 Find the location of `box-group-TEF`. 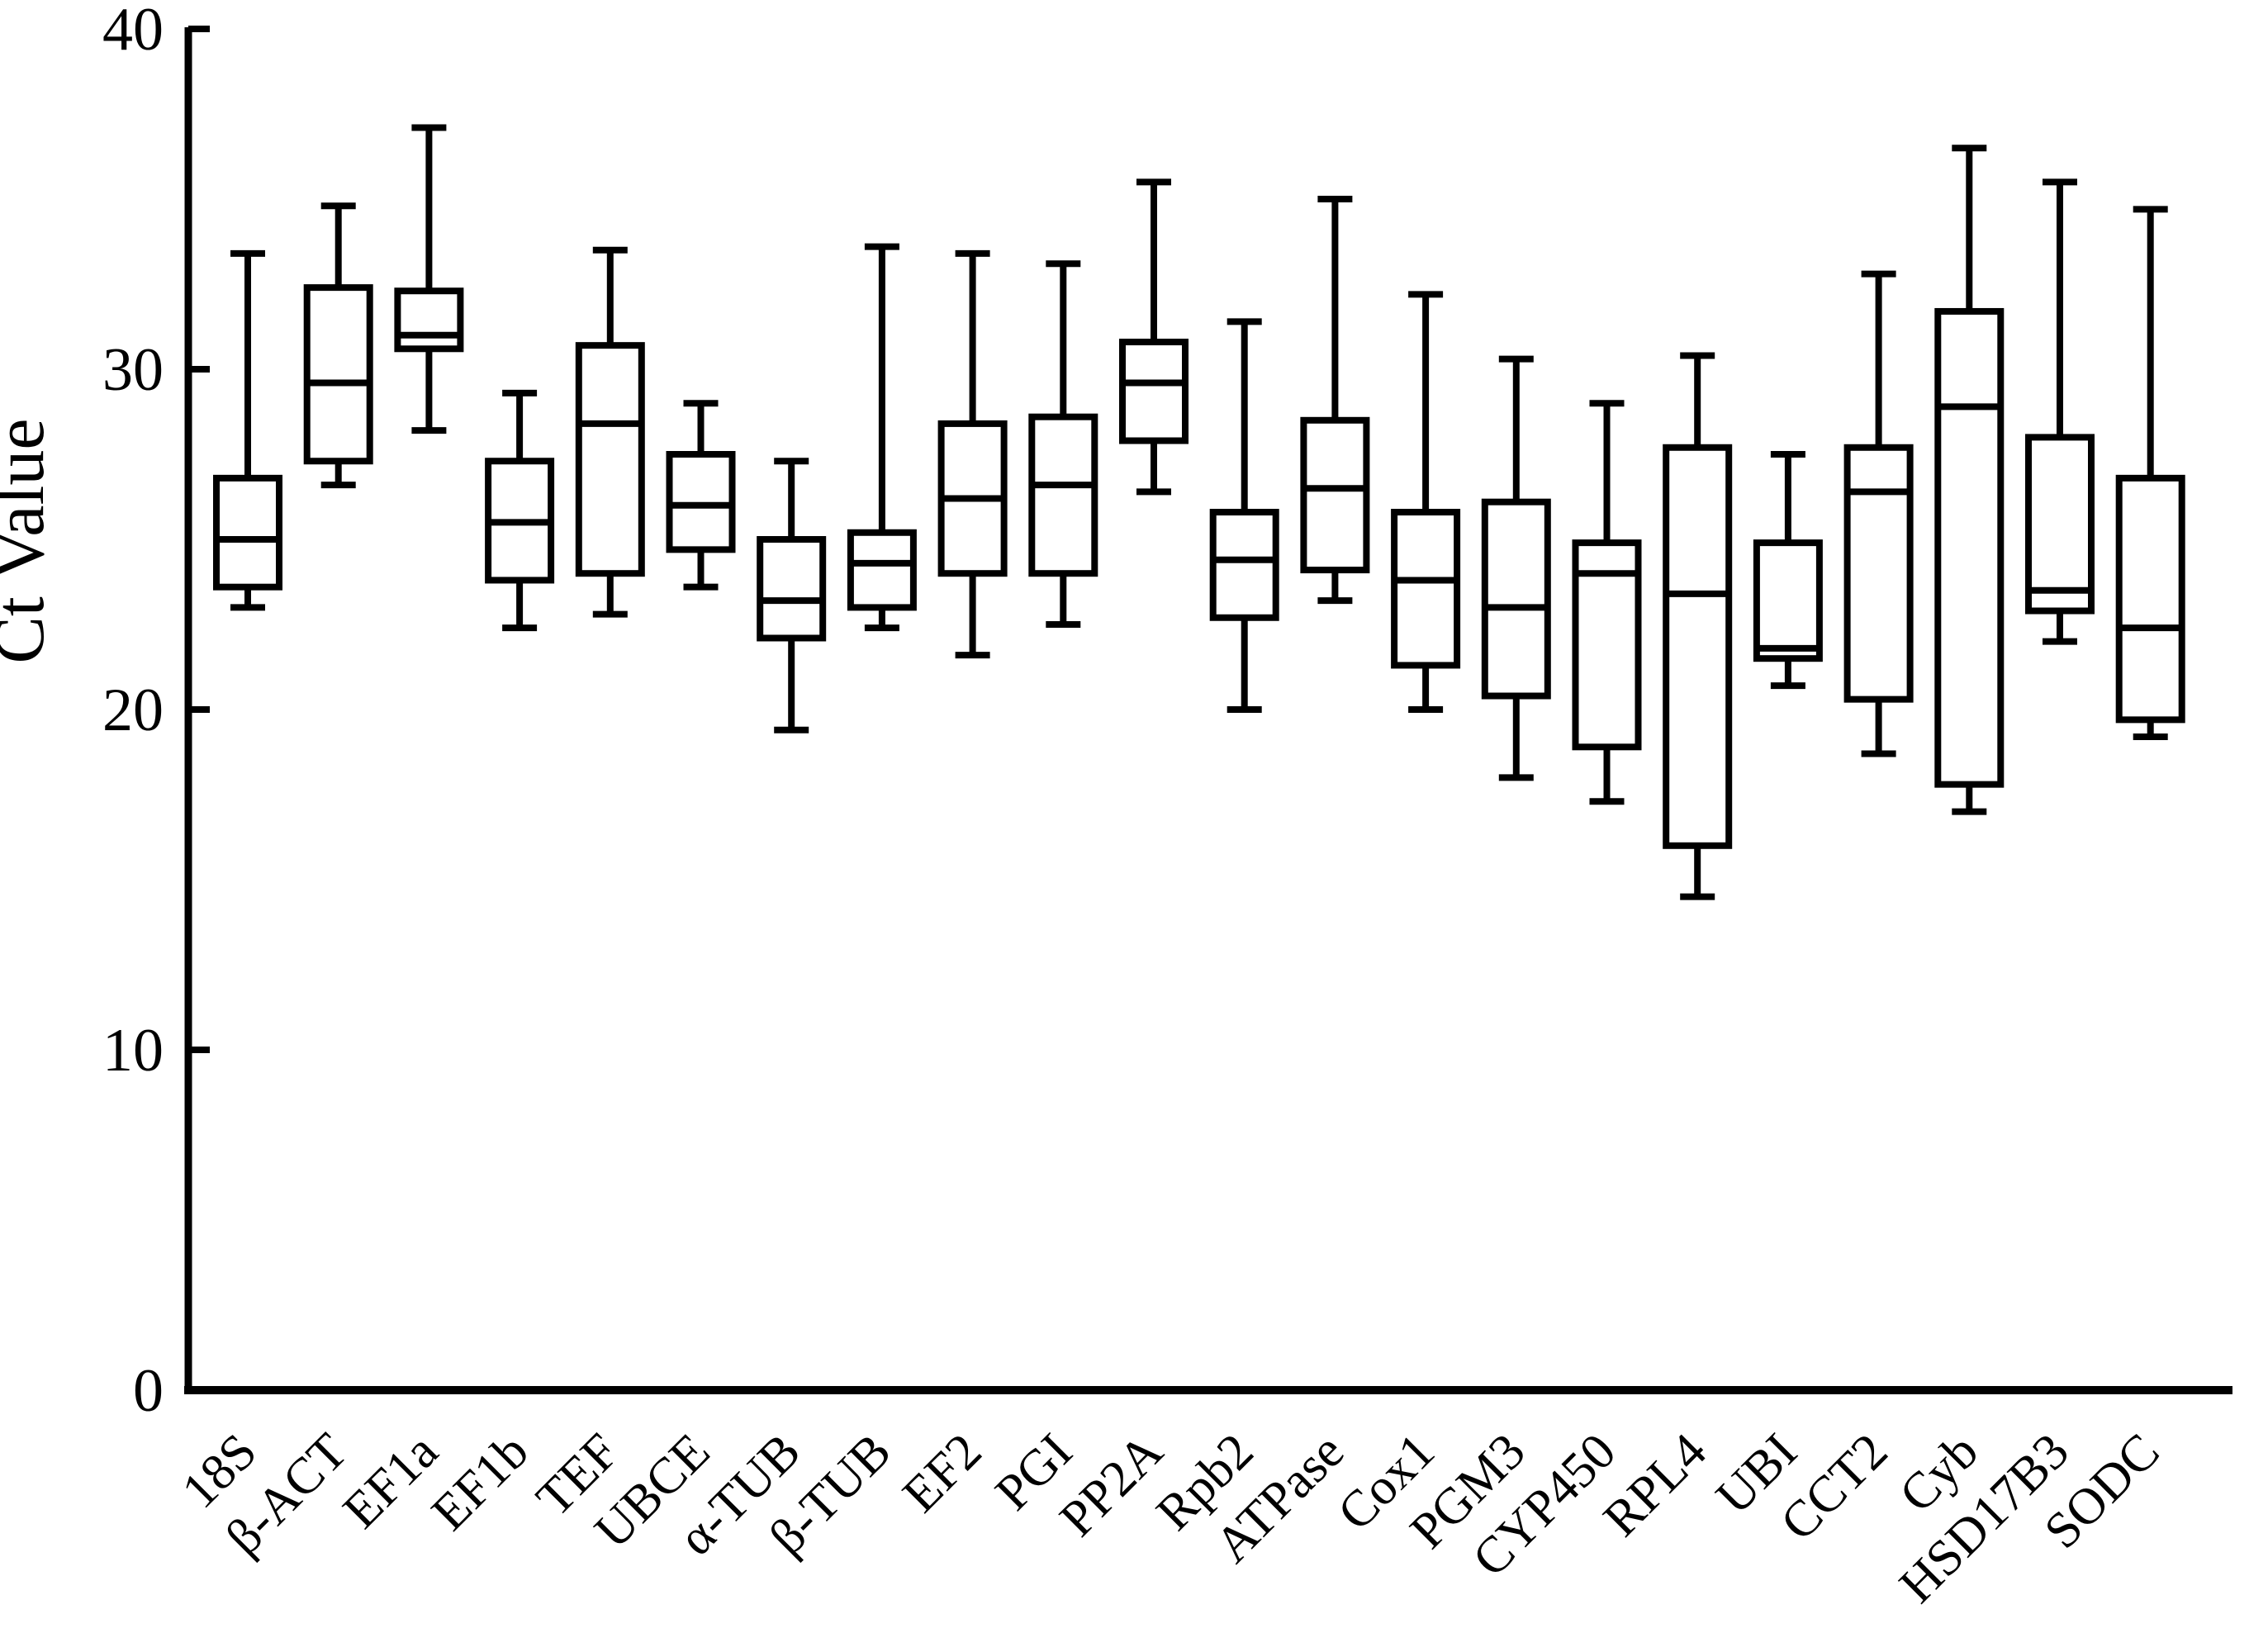

box-group-TEF is located at coordinates (610, 432).